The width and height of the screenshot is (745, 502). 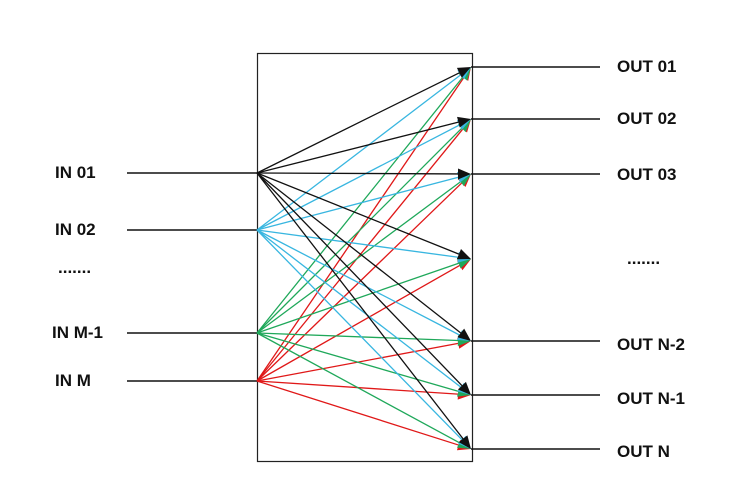 I want to click on input-label-m: IN M, so click(x=73, y=380).